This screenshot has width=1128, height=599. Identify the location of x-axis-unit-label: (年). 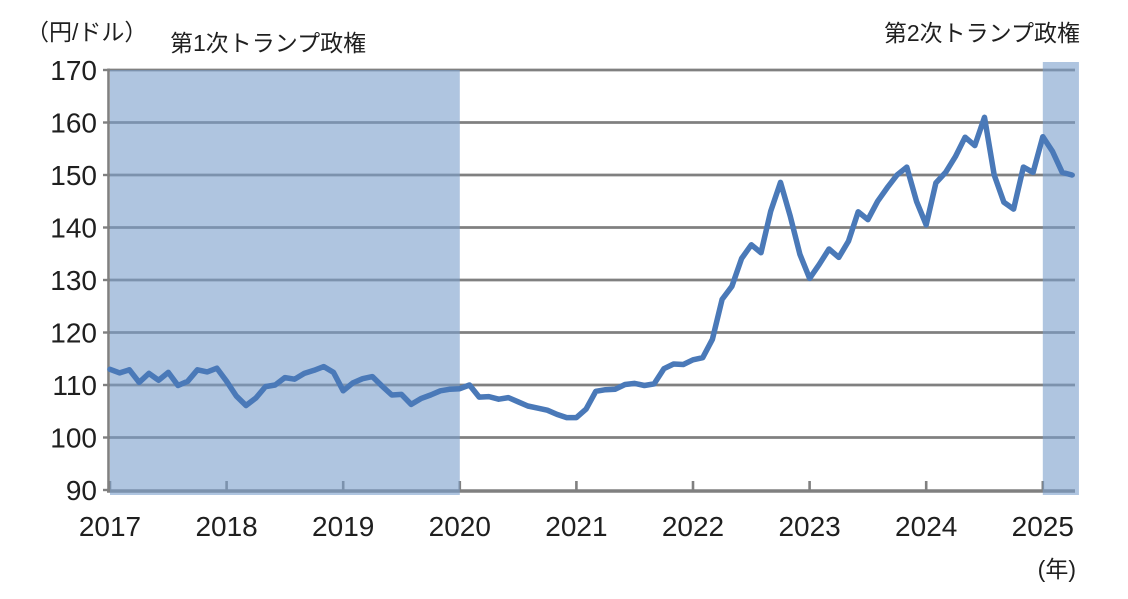
(1056, 569).